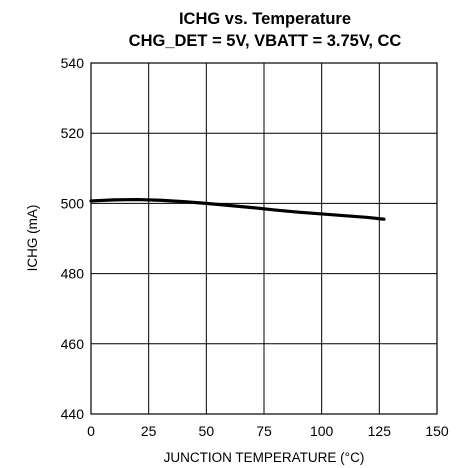 The width and height of the screenshot is (460, 468). What do you see at coordinates (380, 431) in the screenshot?
I see `x-tick-label: 125` at bounding box center [380, 431].